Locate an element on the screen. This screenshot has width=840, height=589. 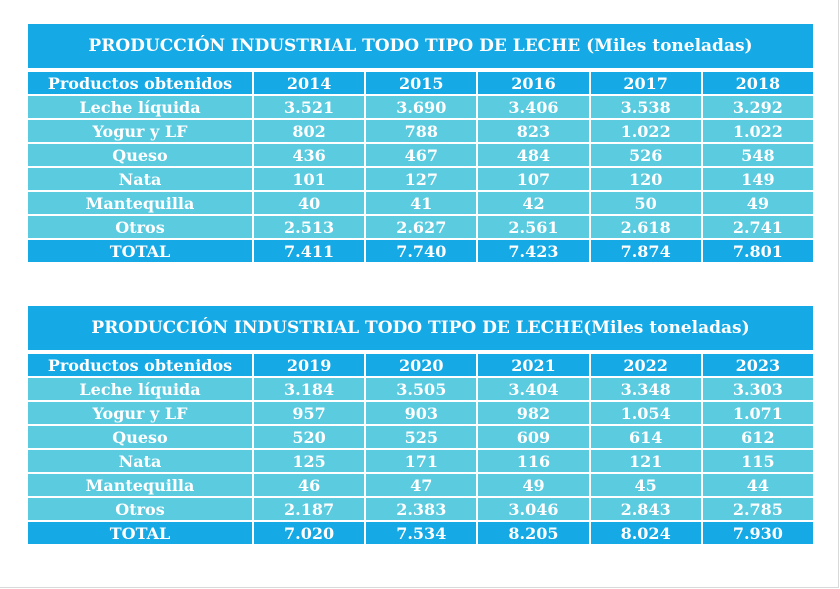
value-cell: 127 is located at coordinates (421, 179).